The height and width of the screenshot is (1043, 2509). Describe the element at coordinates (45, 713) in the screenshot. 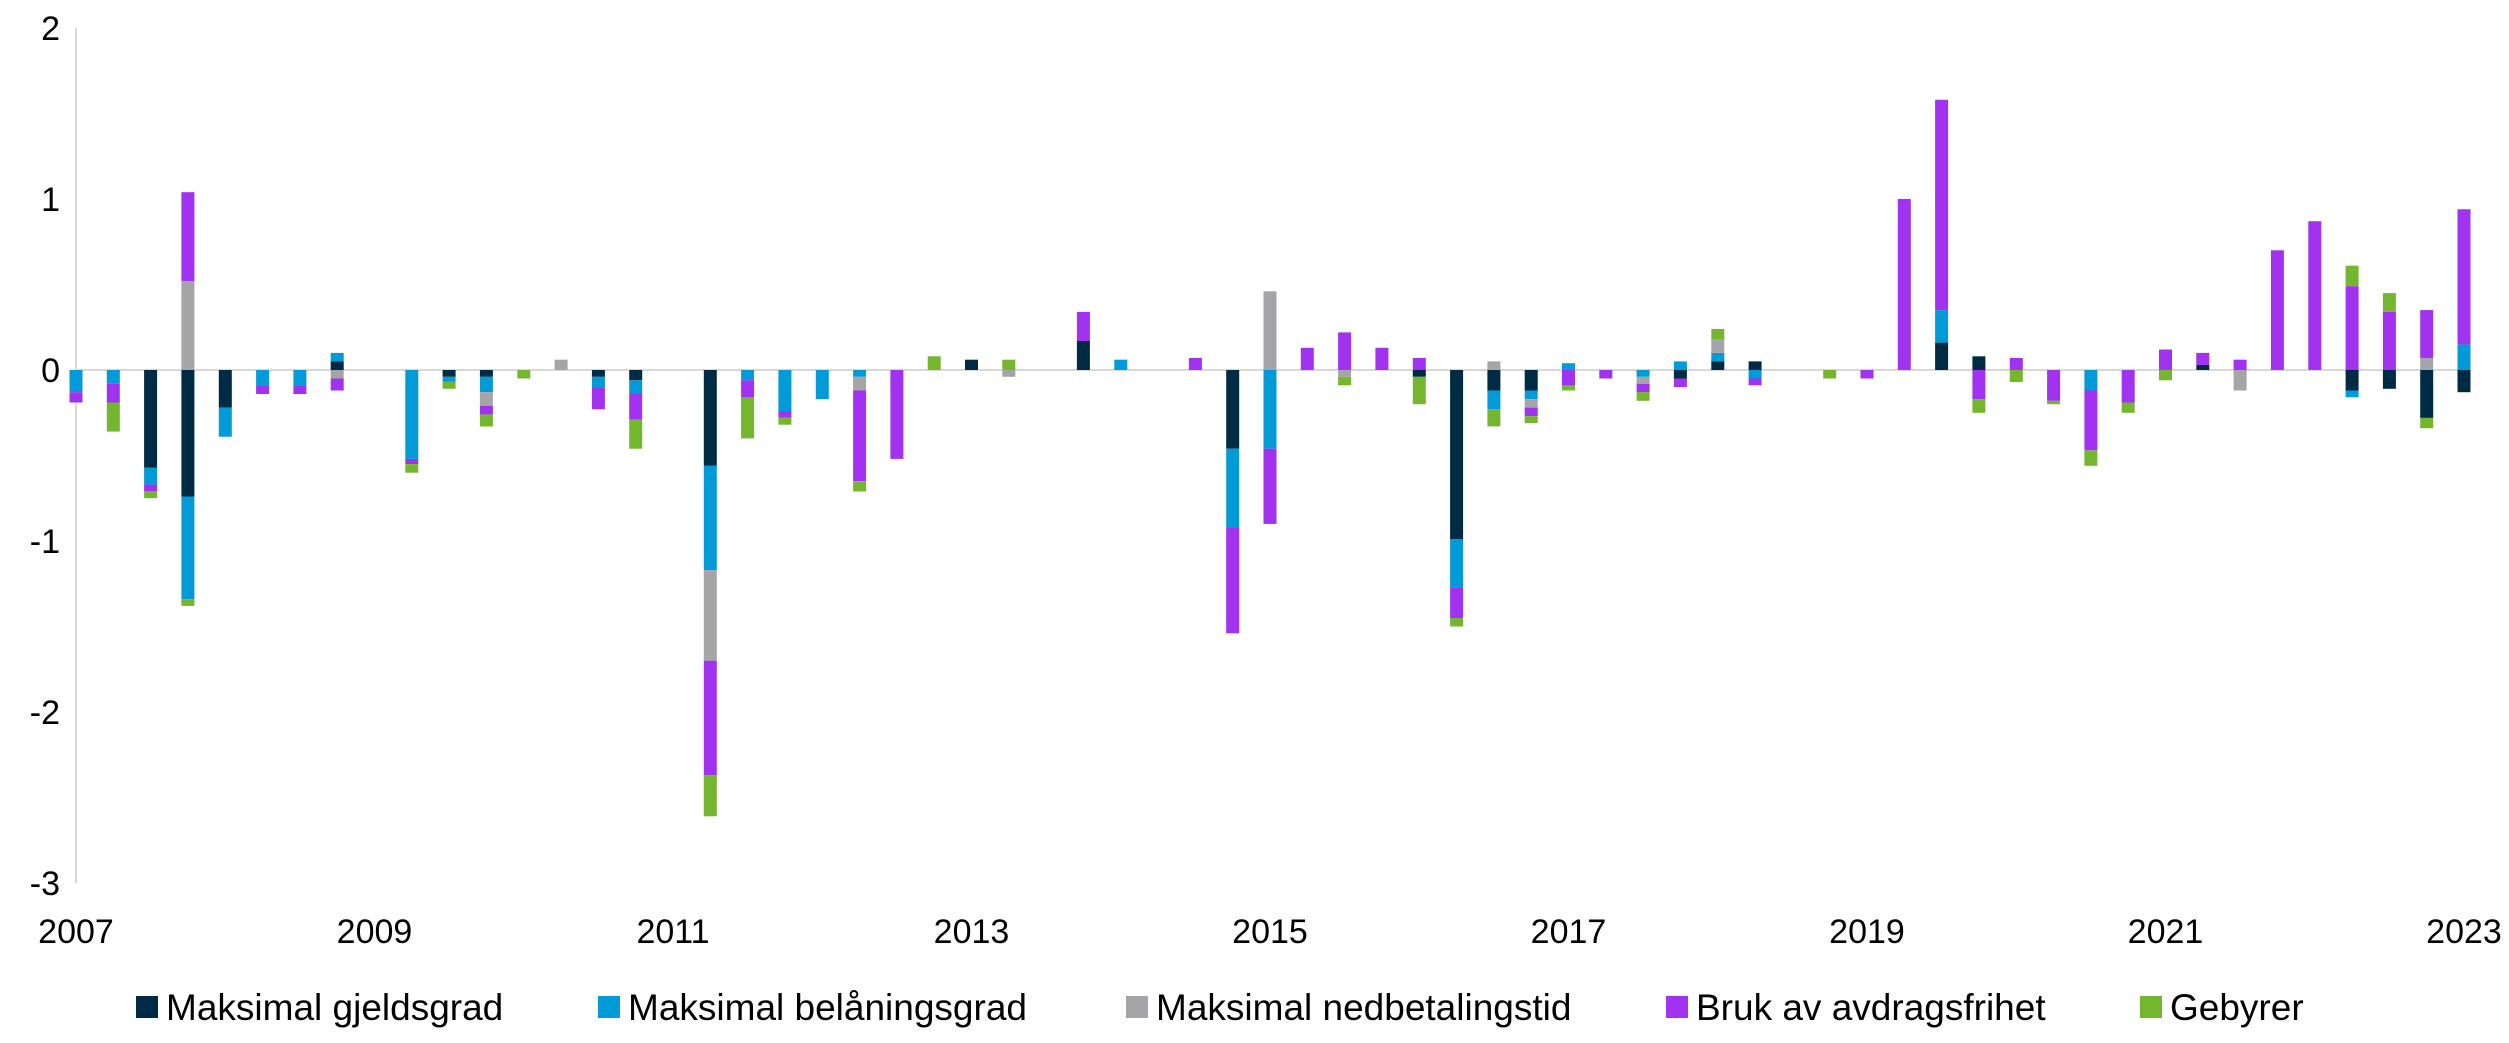

I see `y-tick-label: -2` at that location.